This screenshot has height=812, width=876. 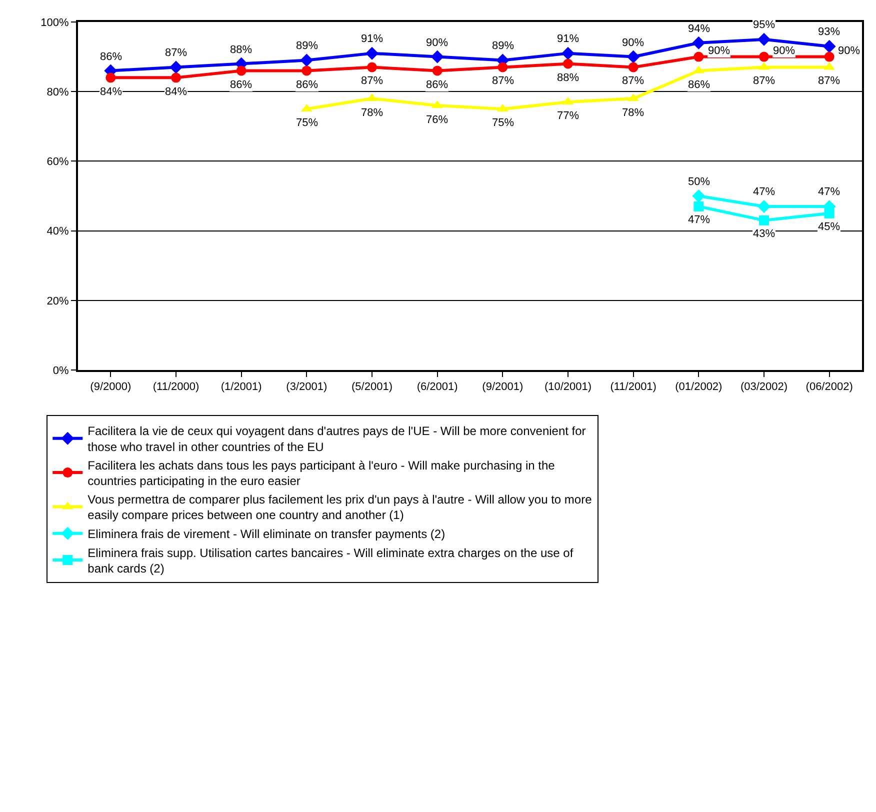 What do you see at coordinates (764, 25) in the screenshot?
I see `data-label: 95%` at bounding box center [764, 25].